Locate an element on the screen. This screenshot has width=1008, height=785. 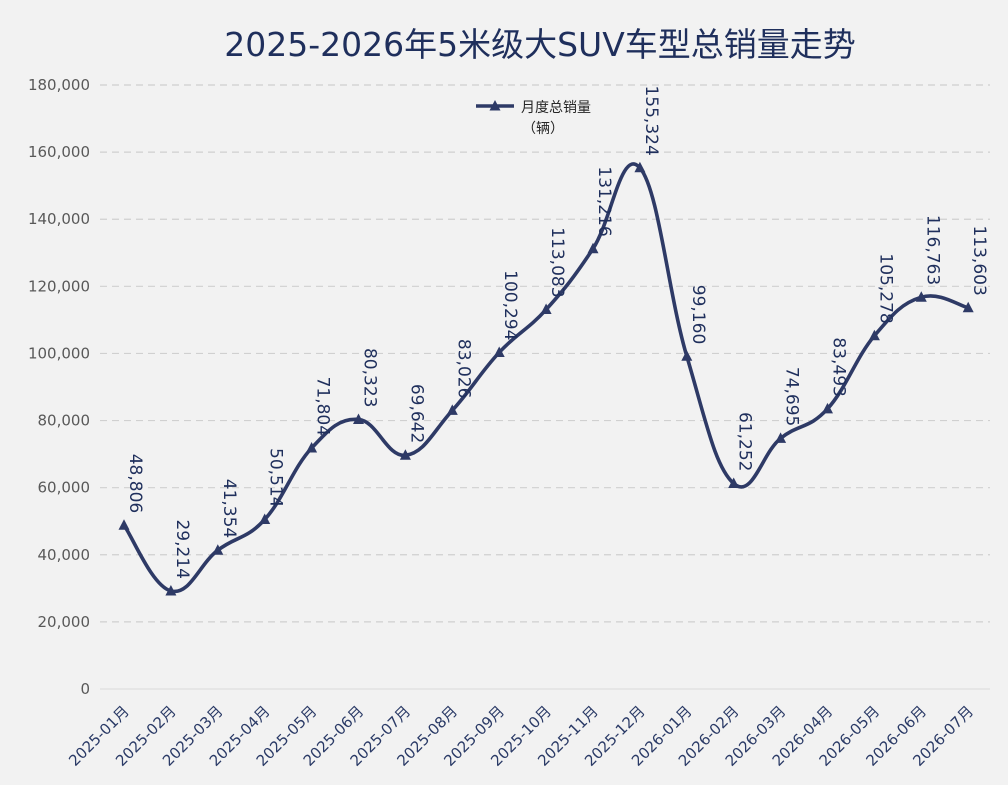
data-label: 61,252 is located at coordinates (745, 441).